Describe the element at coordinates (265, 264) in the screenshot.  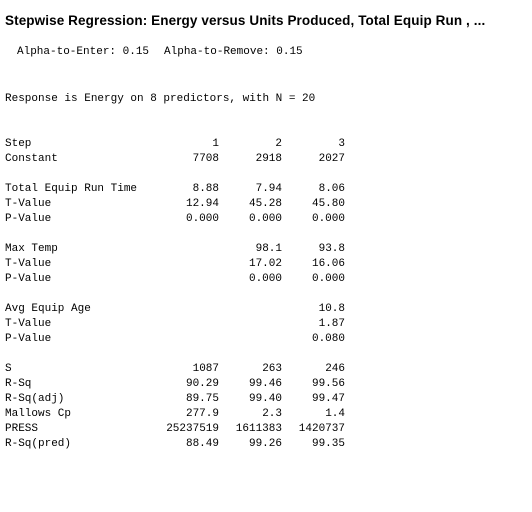
I see `cell-t-2: 17.02` at that location.